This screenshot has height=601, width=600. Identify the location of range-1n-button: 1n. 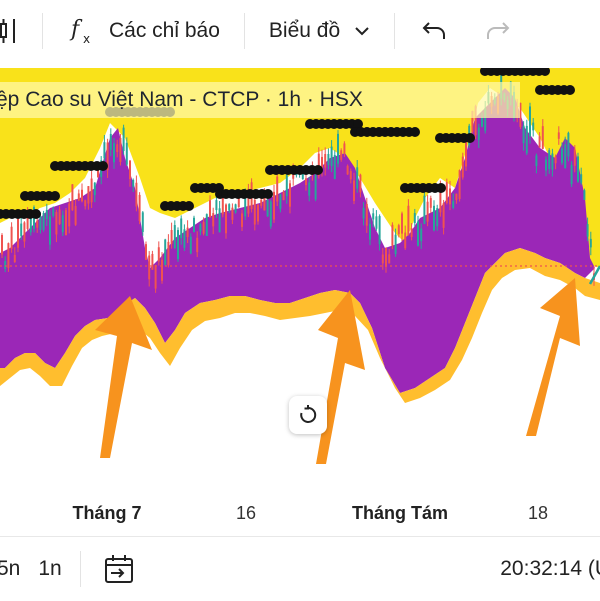
(50, 568).